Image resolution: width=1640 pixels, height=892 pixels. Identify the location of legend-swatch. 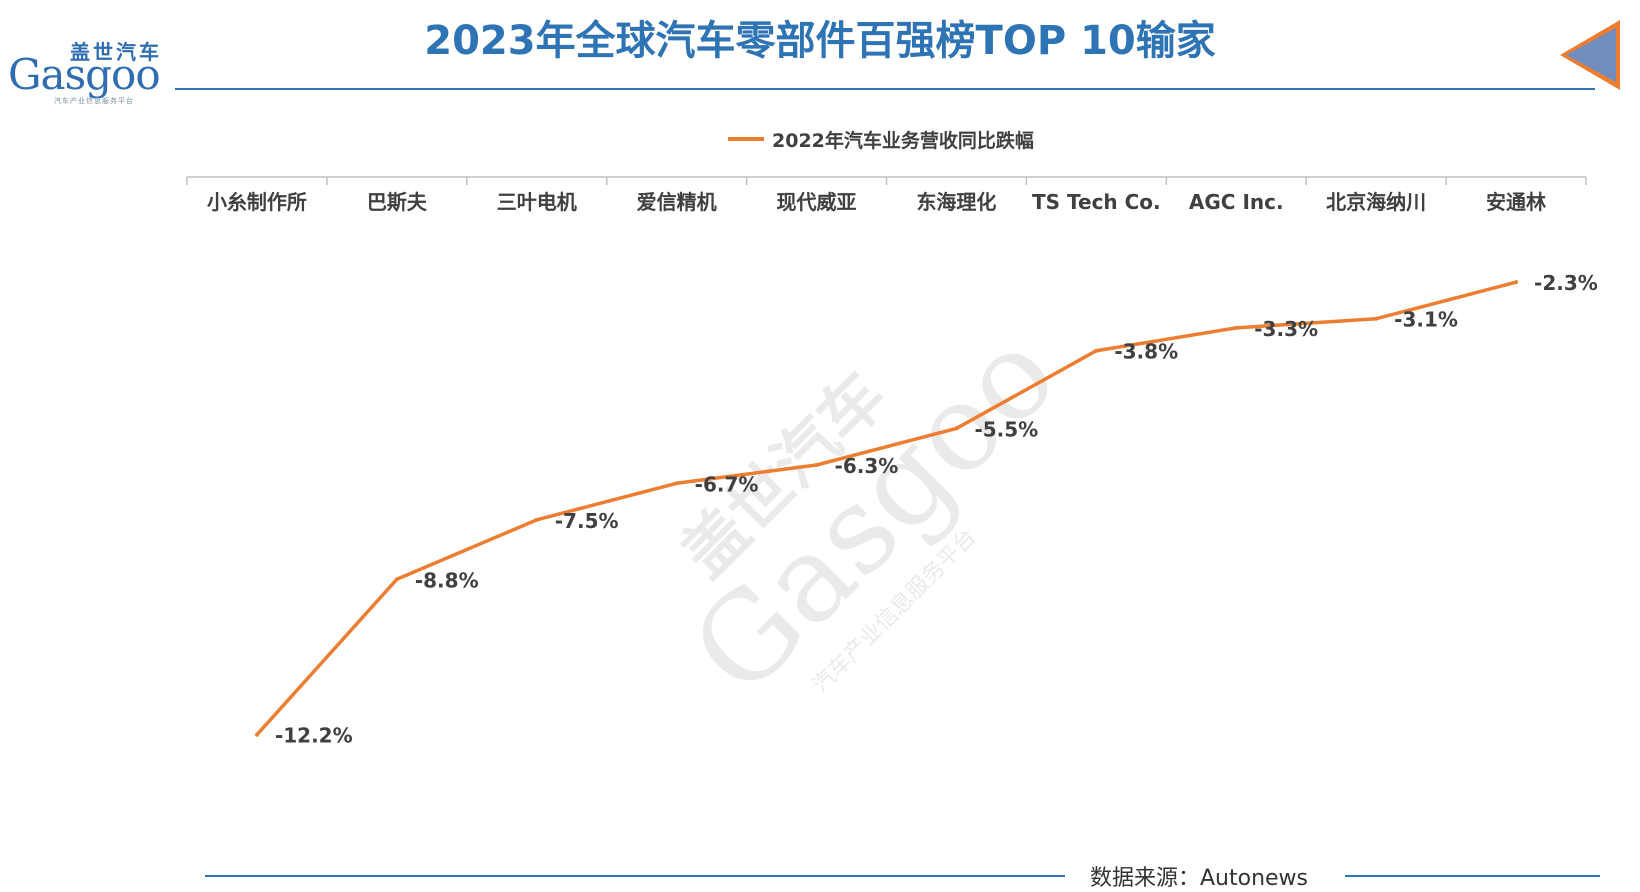
(746, 139).